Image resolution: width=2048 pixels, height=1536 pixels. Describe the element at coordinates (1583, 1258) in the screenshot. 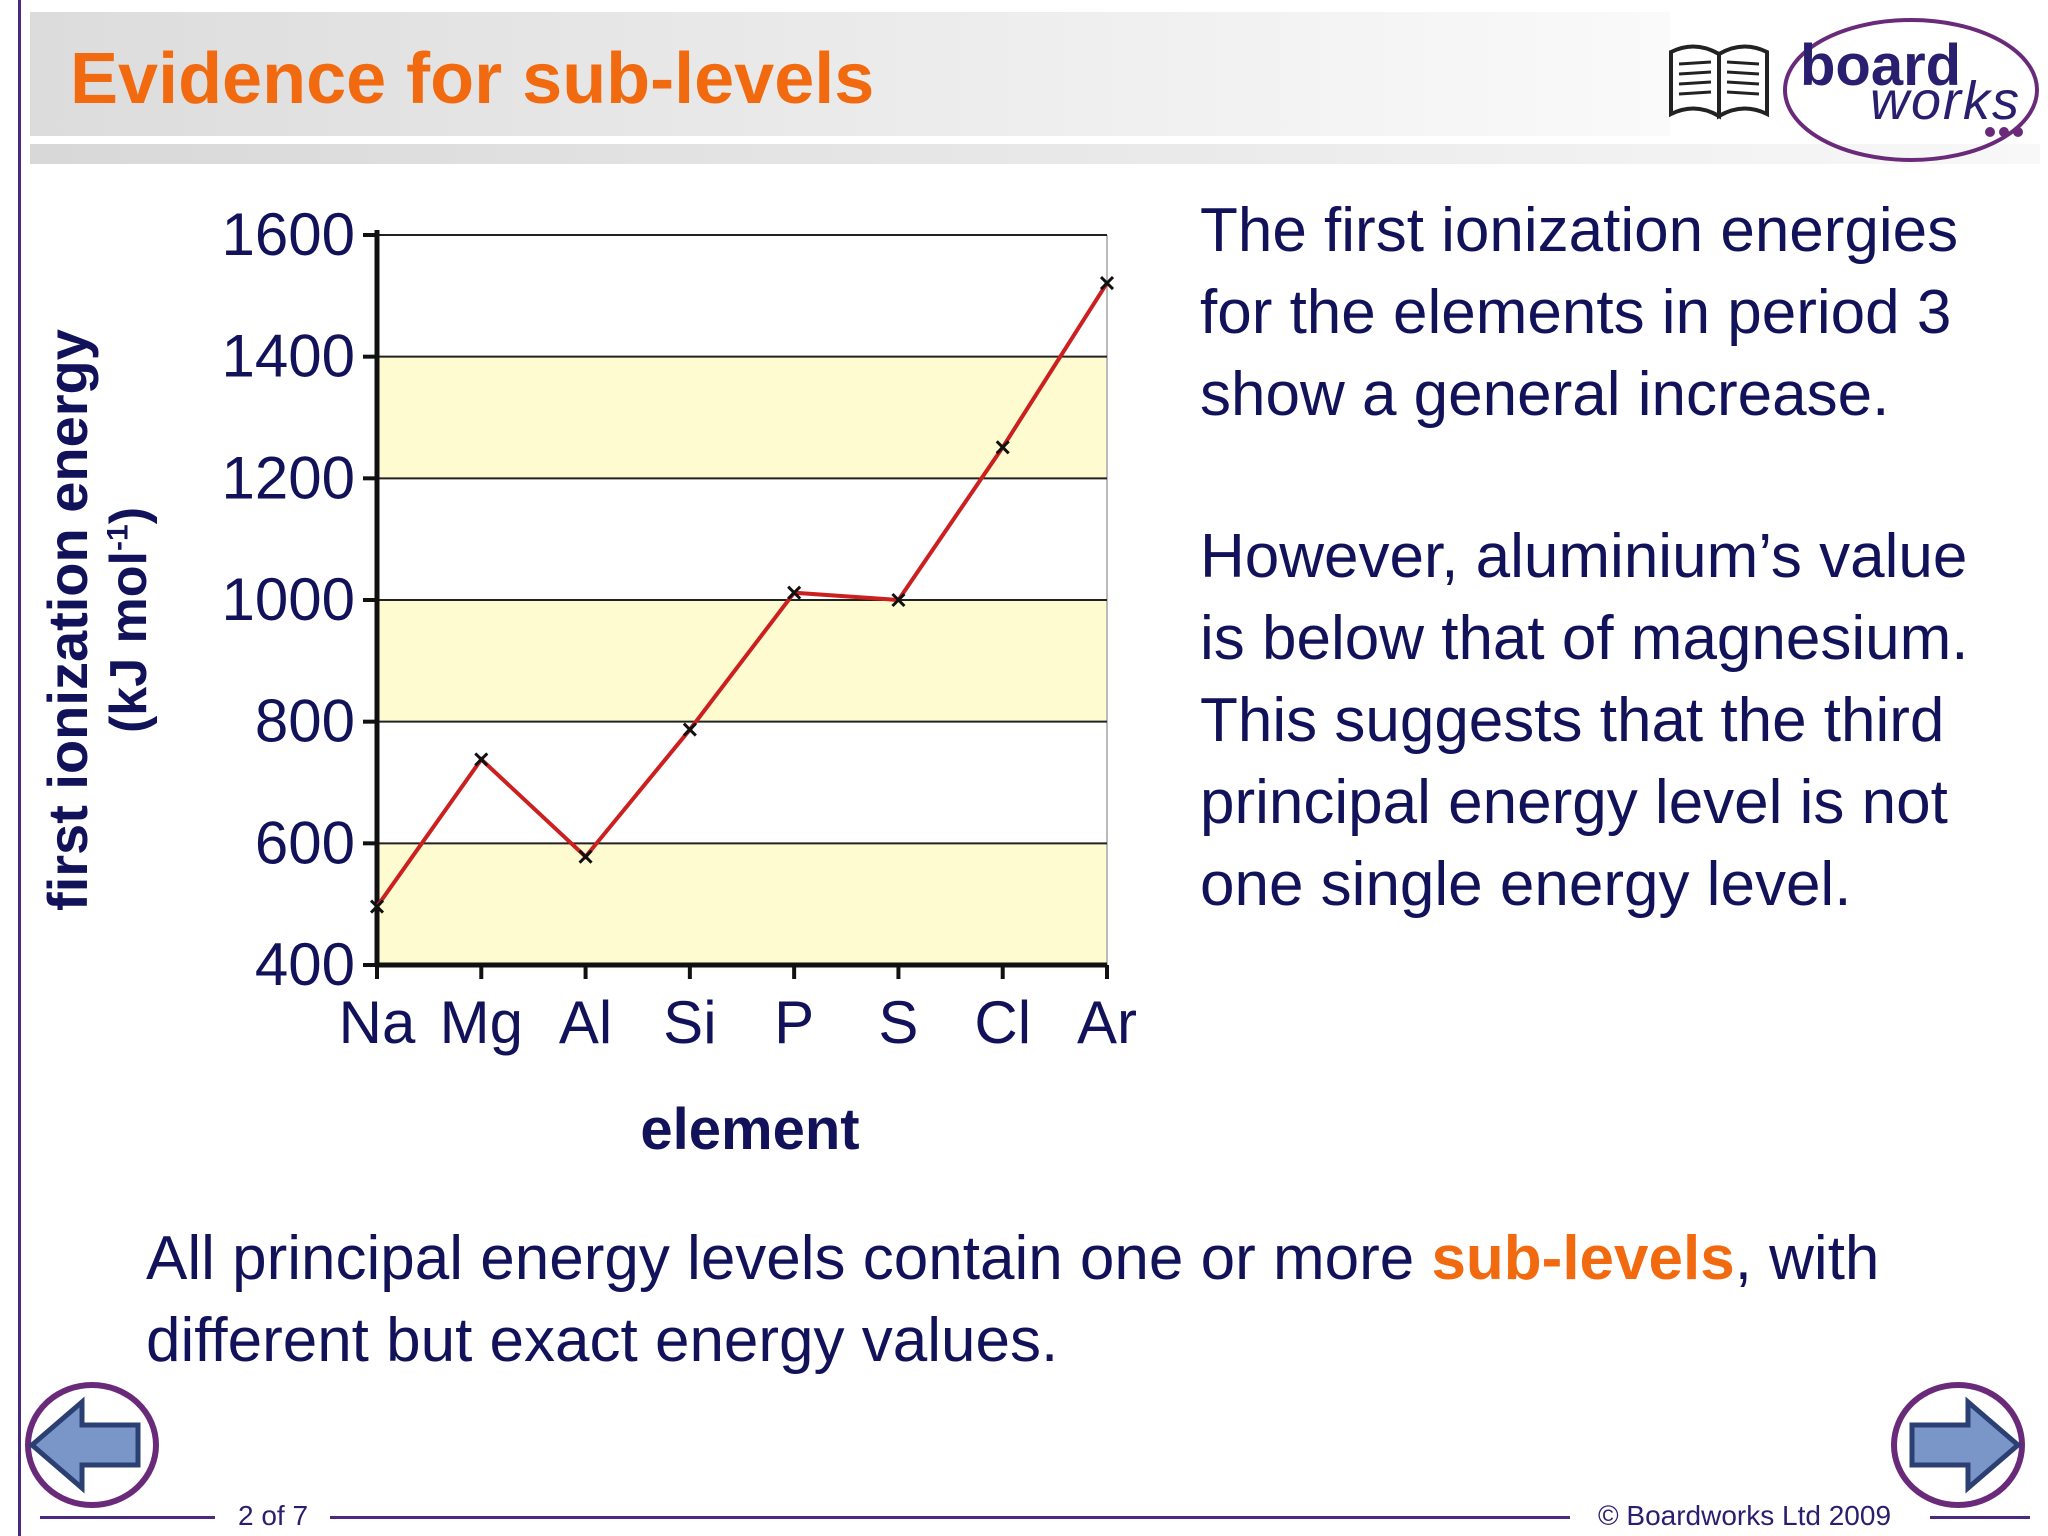

I see `sub-levels-highlight: sub-levels` at that location.